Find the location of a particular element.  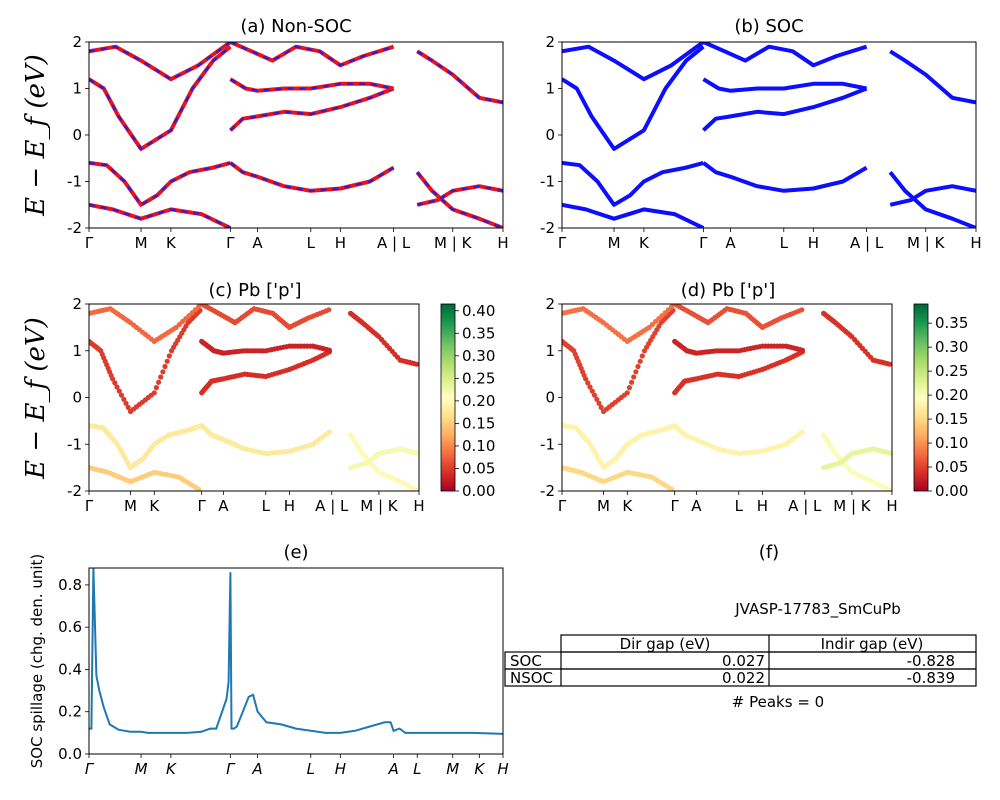

panel-b-xtick-label: A | L is located at coordinates (867, 243).